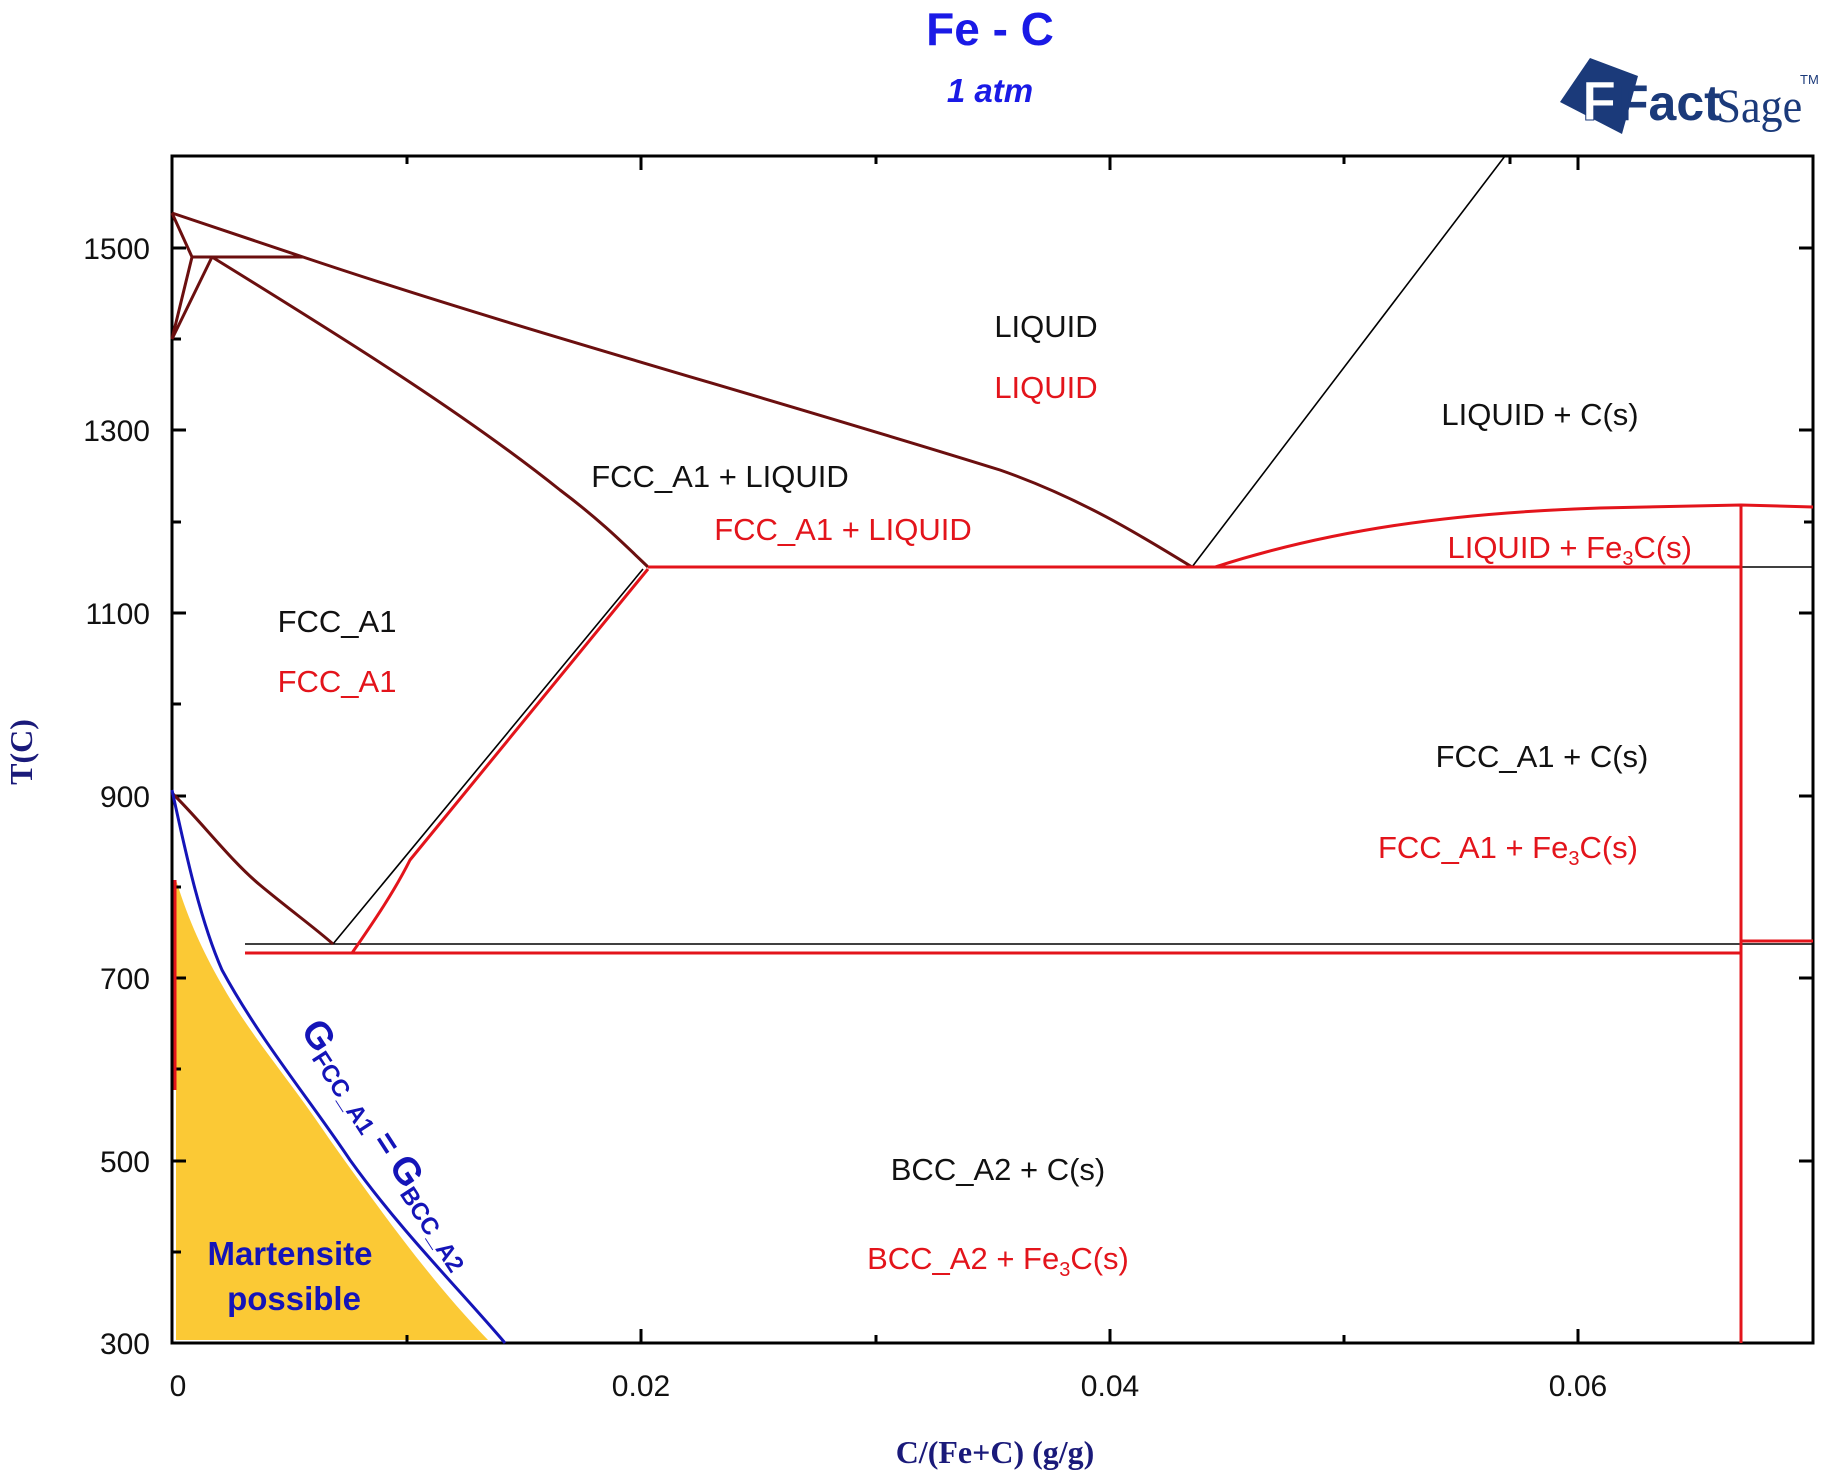 The image size is (1833, 1472). Describe the element at coordinates (125, 979) in the screenshot. I see `y-tick-label: 700` at that location.